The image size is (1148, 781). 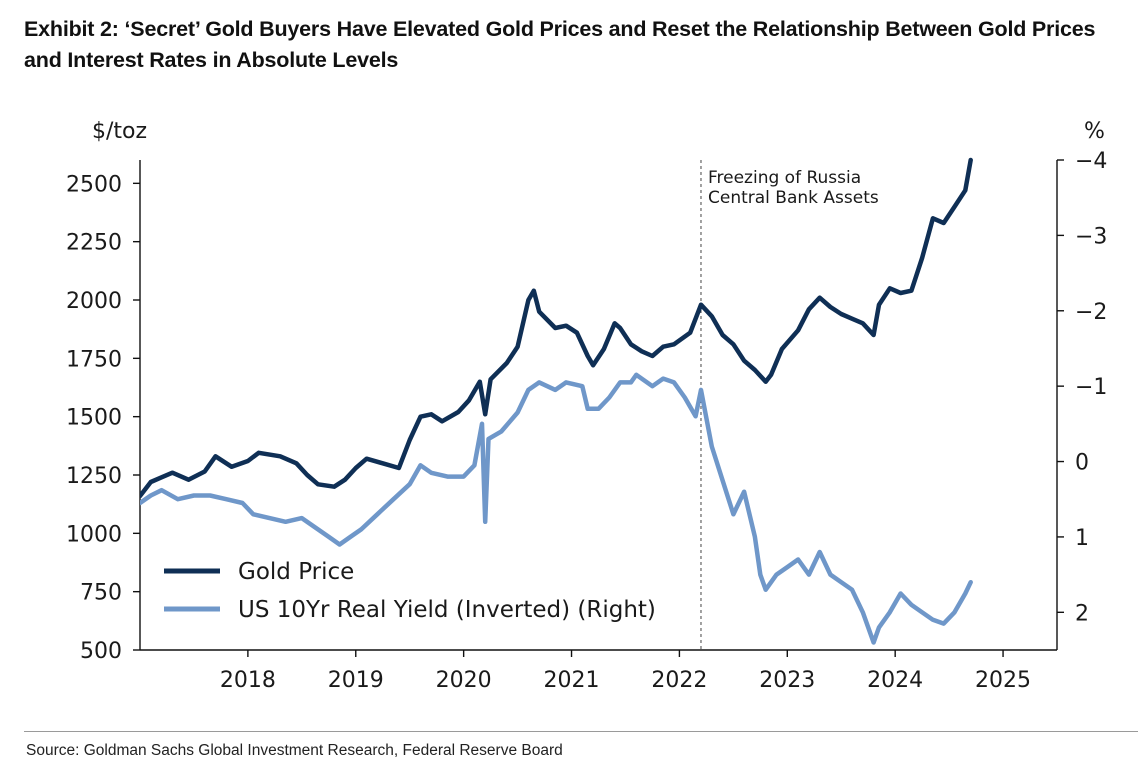 I want to click on left-axis-label: $/toz, so click(x=119, y=131).